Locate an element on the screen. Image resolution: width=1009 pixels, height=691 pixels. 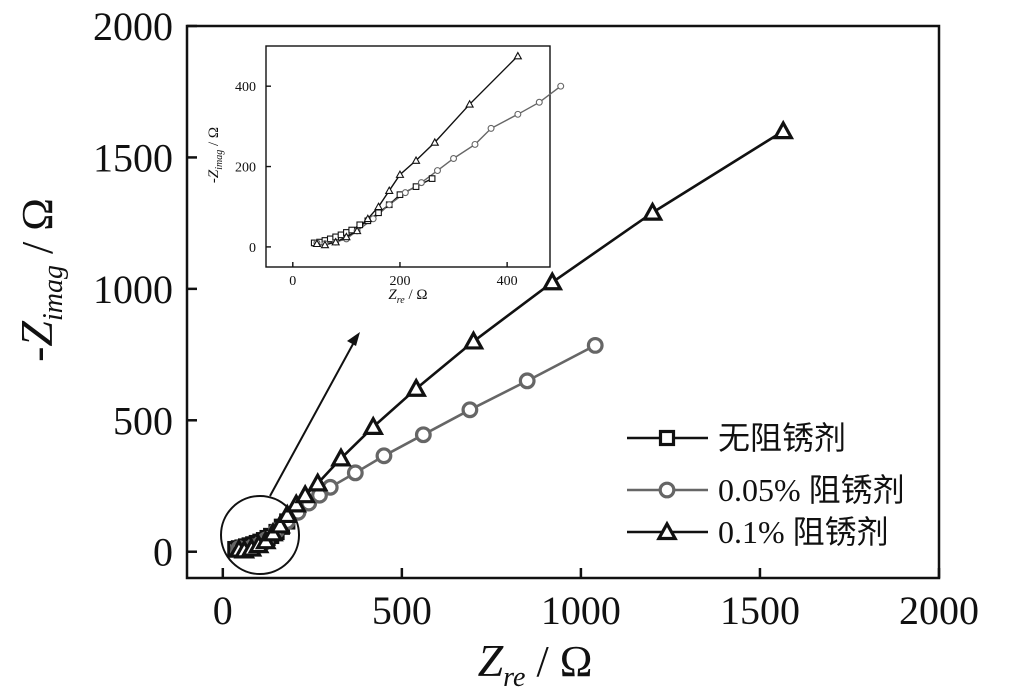
y-tick-label: 1000 is located at coordinates (133, 289).